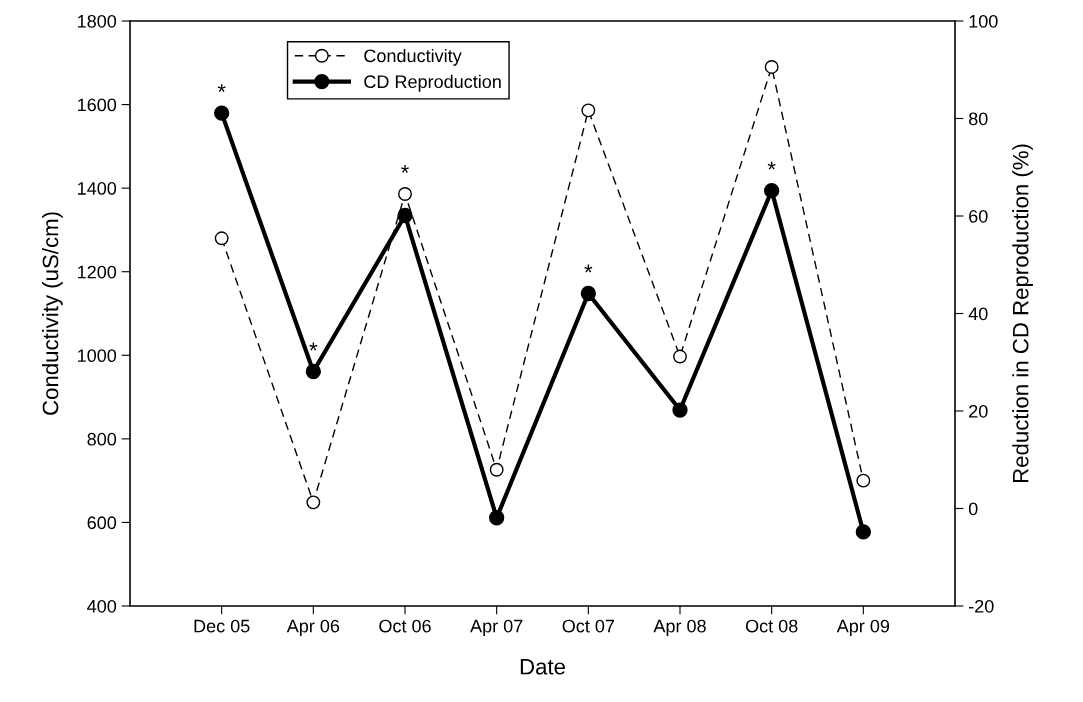 This screenshot has height=702, width=1083. Describe the element at coordinates (983, 21) in the screenshot. I see `y2-tick-label: 100` at that location.